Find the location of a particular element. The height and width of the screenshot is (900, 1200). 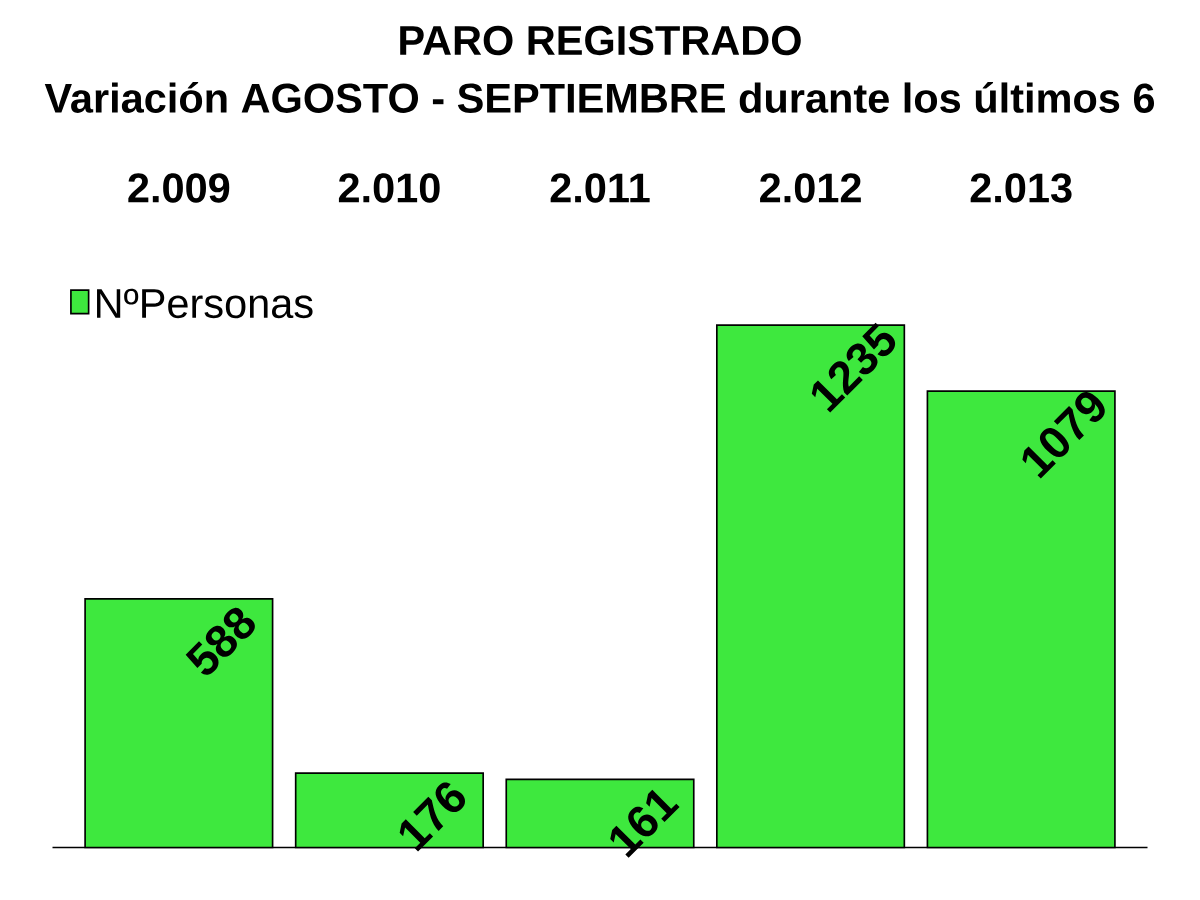

x-tick-label: 2.010 is located at coordinates (389, 188).